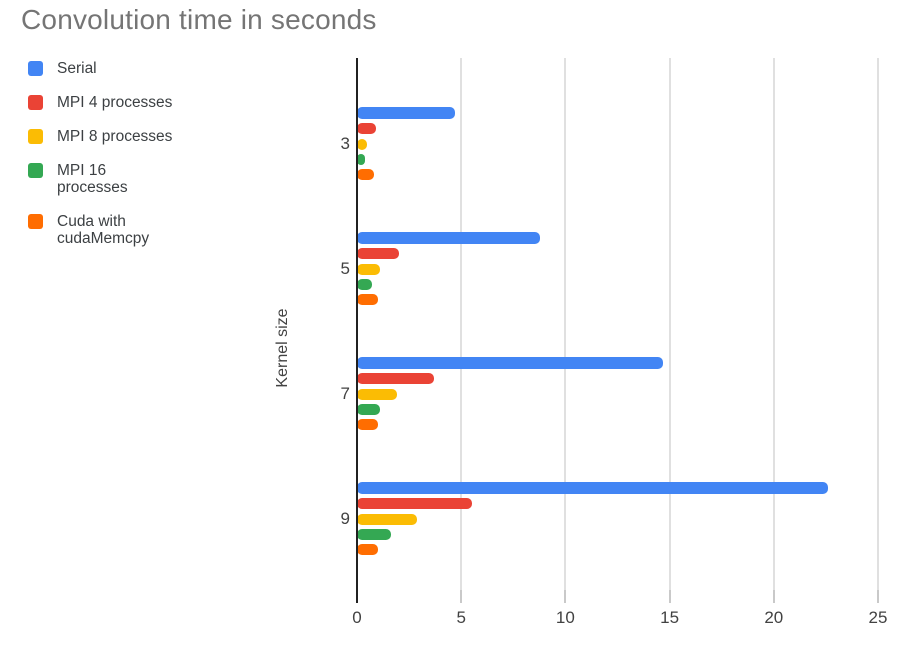  Describe the element at coordinates (115, 102) in the screenshot. I see `legend-label: MPI 4 processes` at that location.